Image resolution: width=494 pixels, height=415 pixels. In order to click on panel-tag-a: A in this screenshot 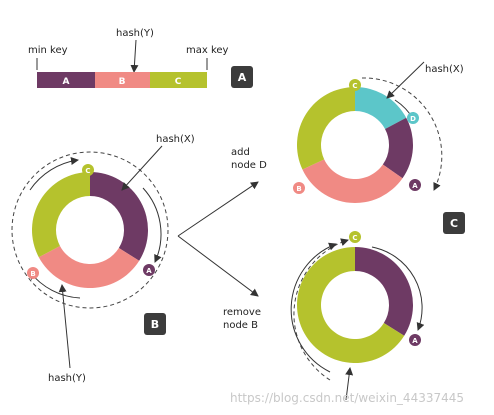, I will do `click(242, 77)`.